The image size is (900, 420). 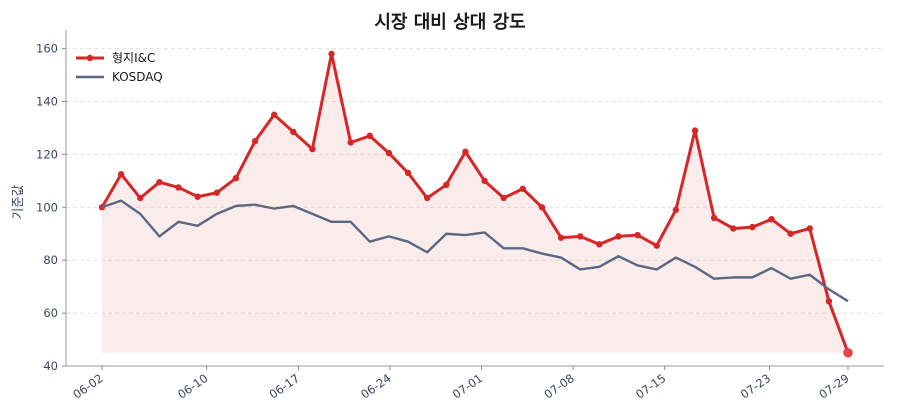 I want to click on y-tick-label: 80, so click(x=50, y=260).